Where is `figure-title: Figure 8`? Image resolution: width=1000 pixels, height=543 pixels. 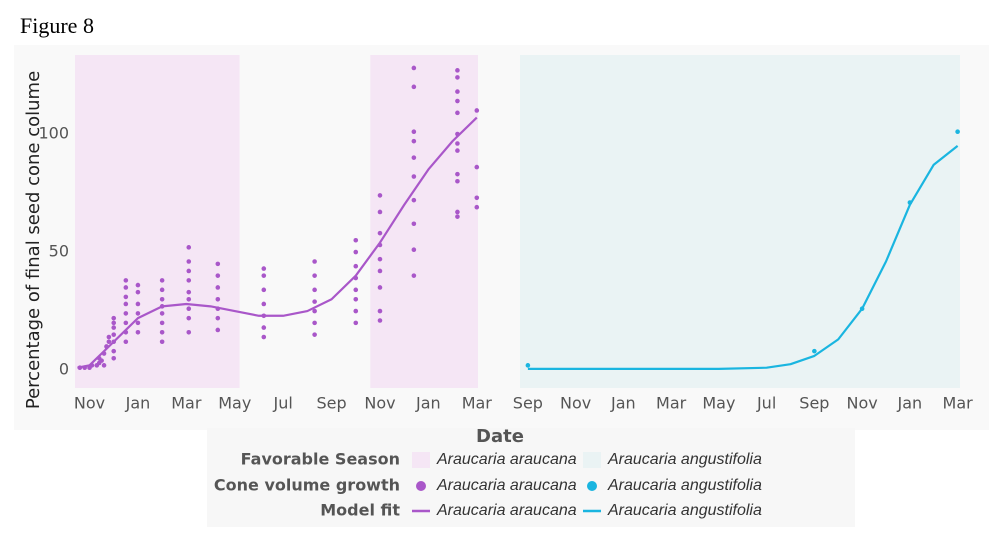
figure-title: Figure 8 is located at coordinates (57, 25).